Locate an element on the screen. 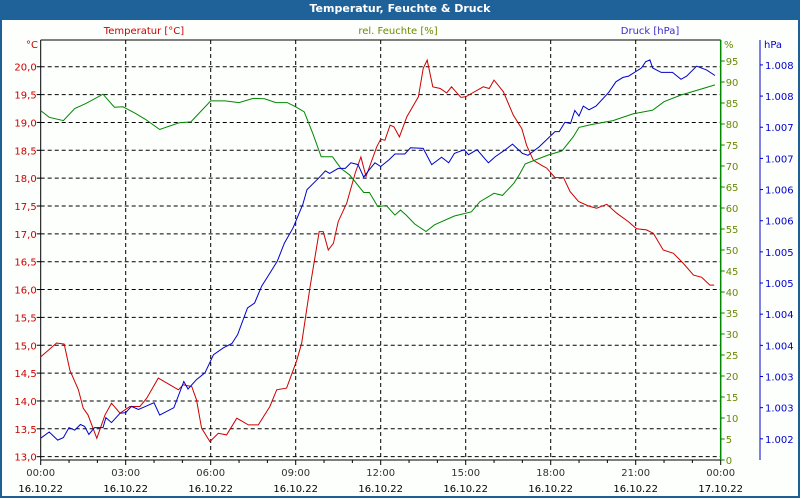  humidity-tick-label: 90 is located at coordinates (732, 83).